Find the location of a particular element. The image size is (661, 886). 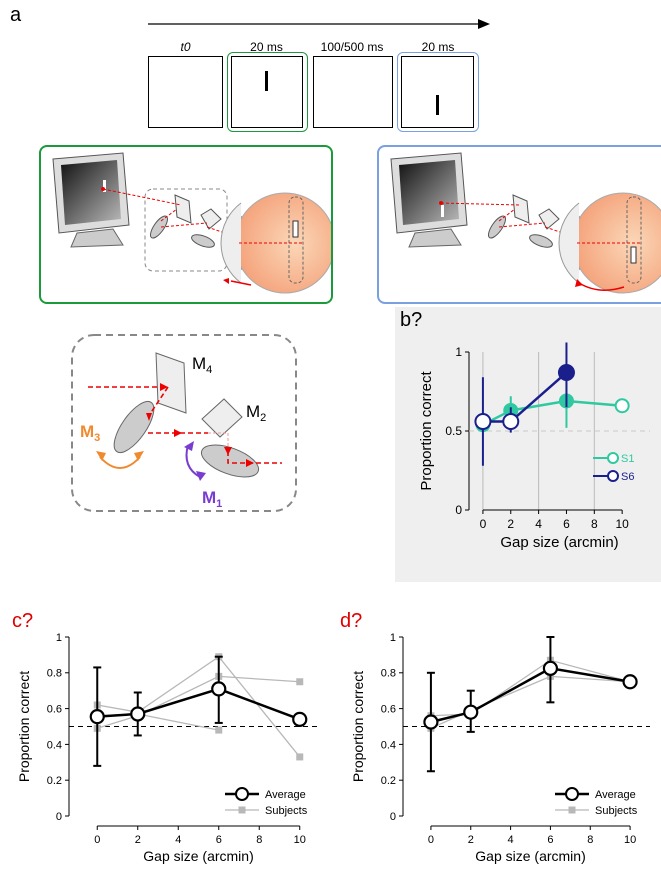

series-line-S1 is located at coordinates (552, 412).